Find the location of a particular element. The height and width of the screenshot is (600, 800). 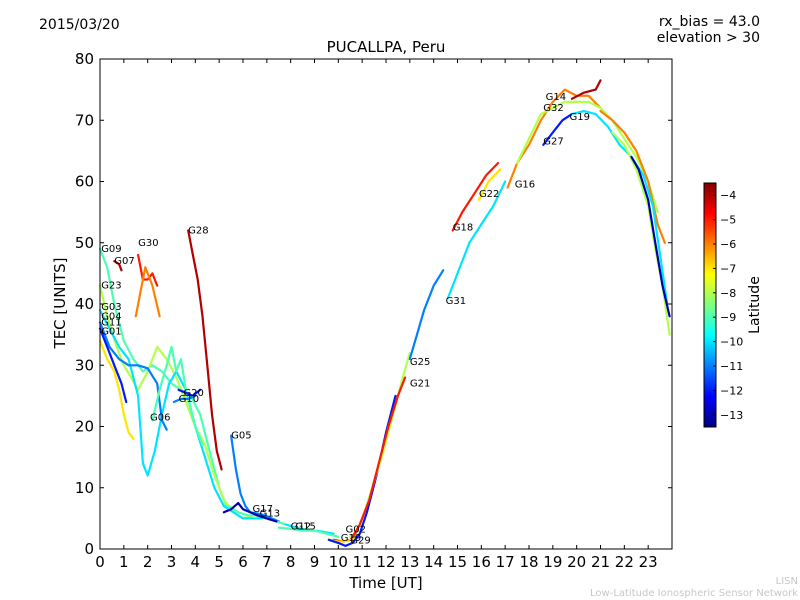

trace-g09 is located at coordinates (163, 377).